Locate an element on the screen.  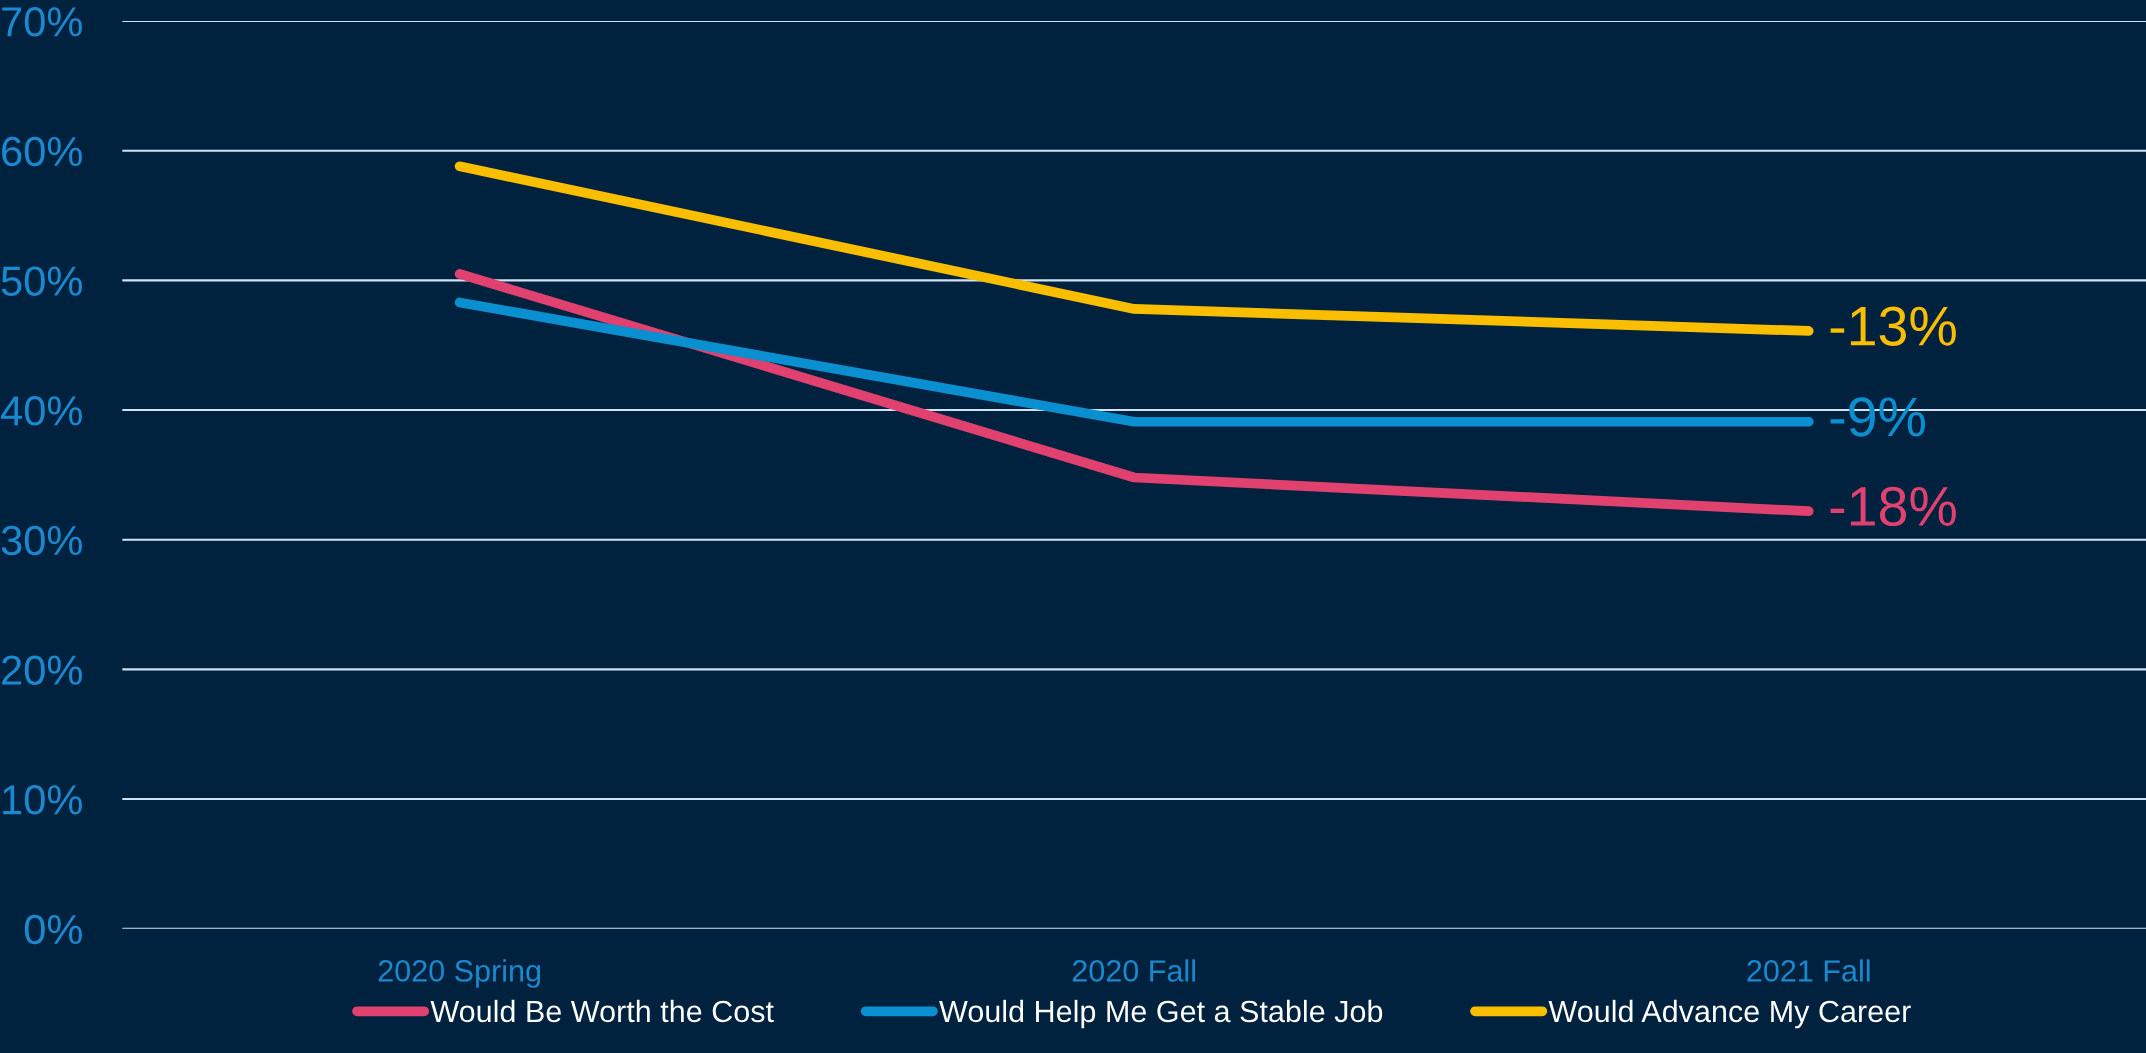
y-tick-label: 20% is located at coordinates (42, 670).